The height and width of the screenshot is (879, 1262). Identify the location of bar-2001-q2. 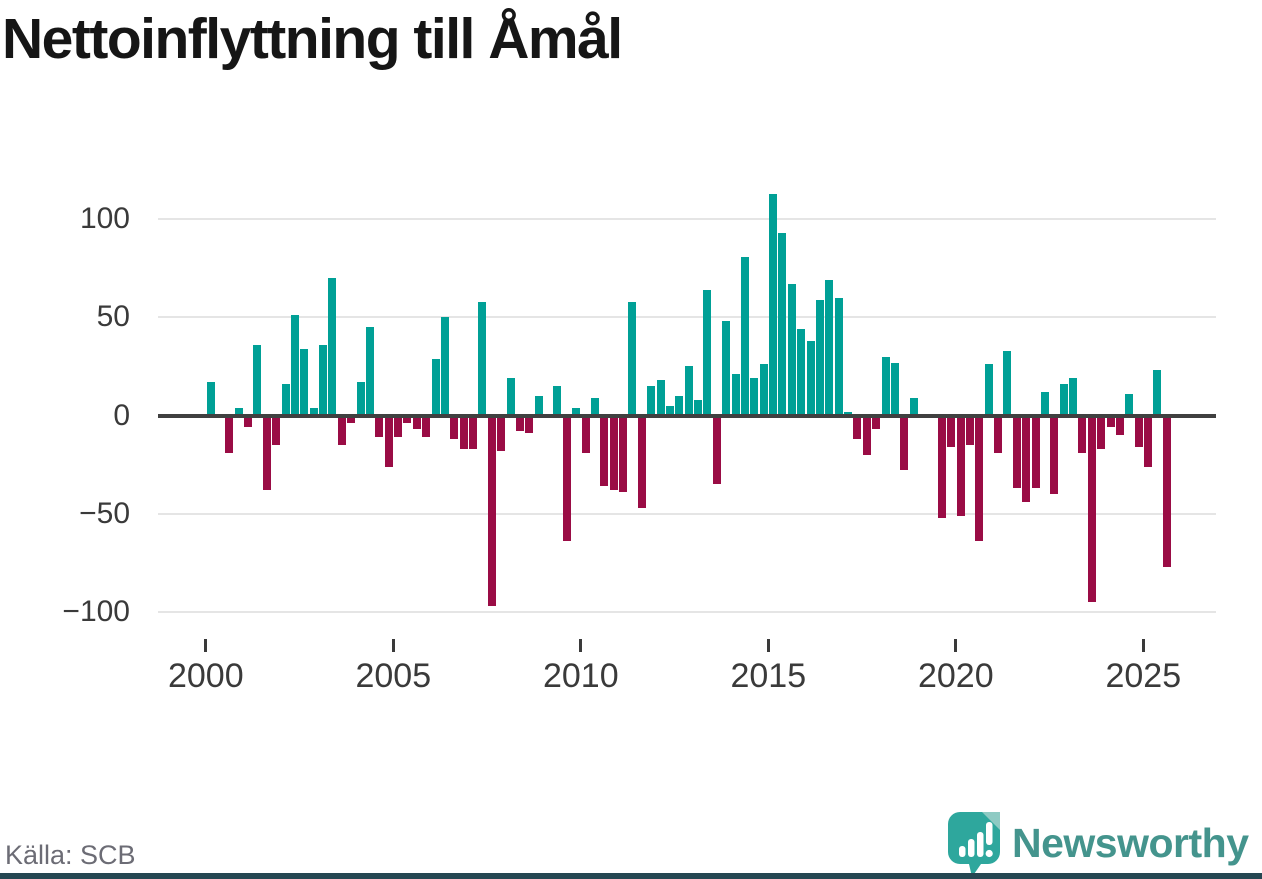
(257, 380).